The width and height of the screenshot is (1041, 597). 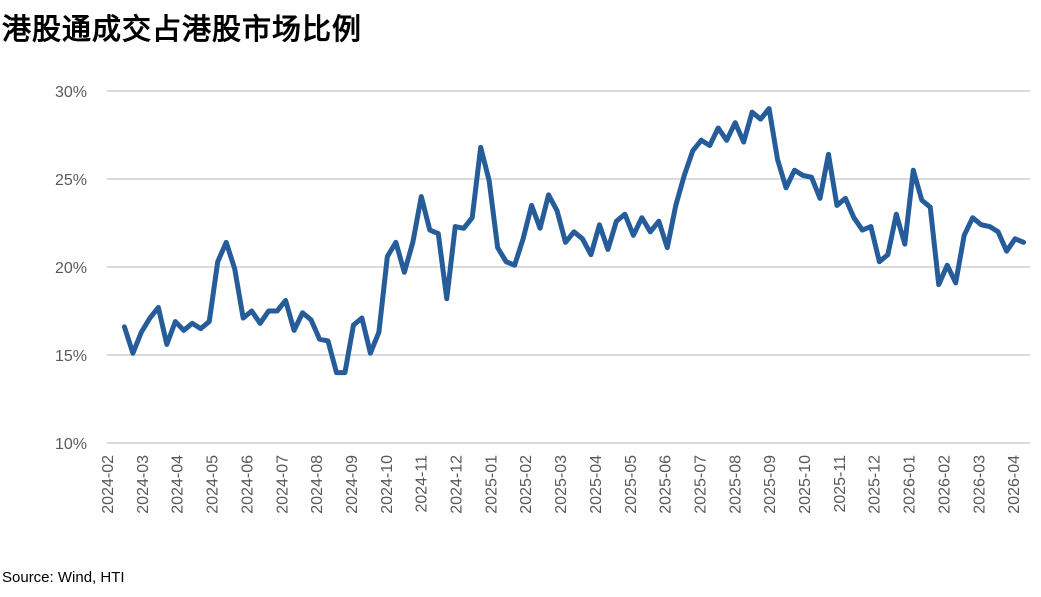 What do you see at coordinates (979, 484) in the screenshot?
I see `x-tick-label: 2026-03` at bounding box center [979, 484].